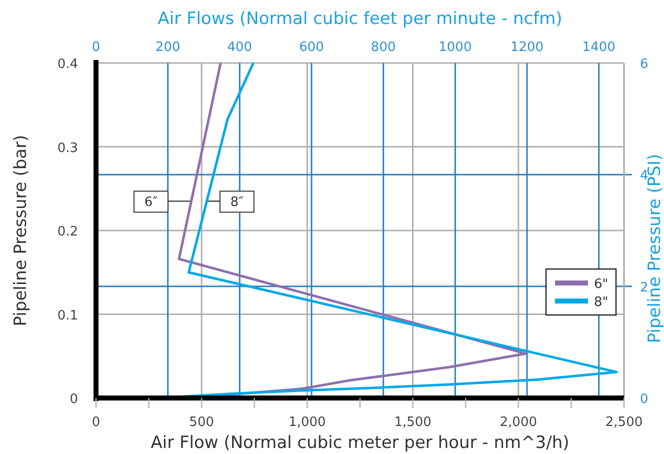 This screenshot has height=454, width=664. Describe the element at coordinates (21, 230) in the screenshot. I see `y-axis-title: Pipeline Pressure (bar)` at that location.